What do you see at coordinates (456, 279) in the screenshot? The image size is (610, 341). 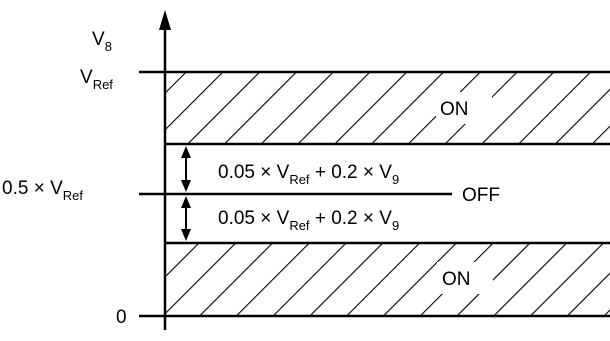 I see `region-label-lower-on: ON` at bounding box center [456, 279].